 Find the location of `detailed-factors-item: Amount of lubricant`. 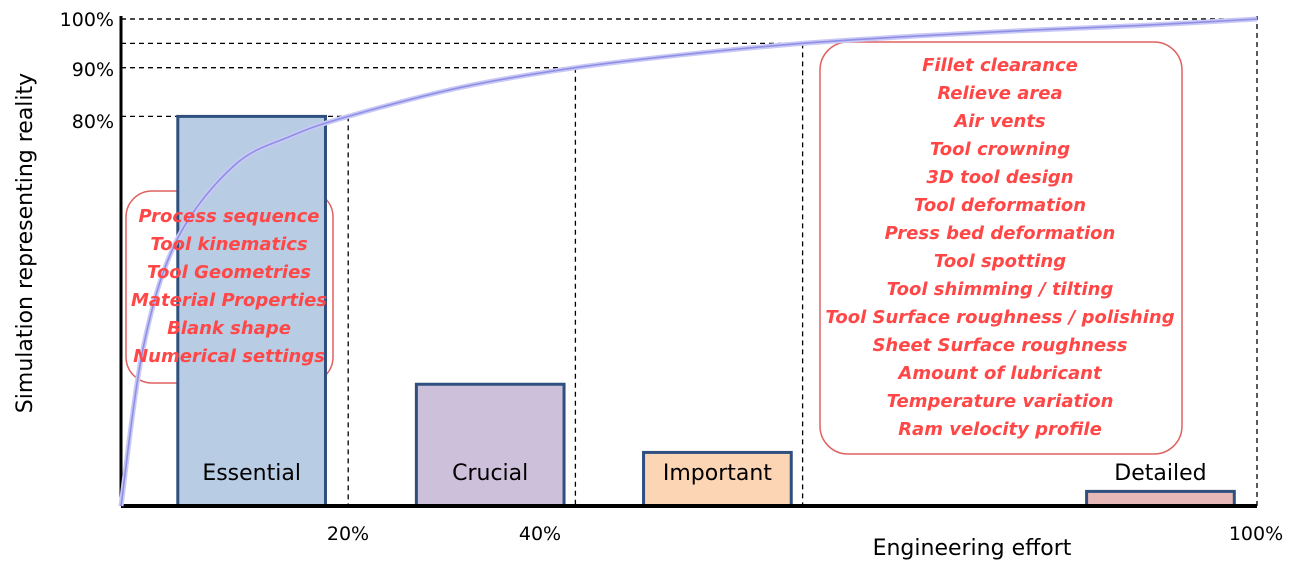

detailed-factors-item: Amount of lubricant is located at coordinates (999, 373).